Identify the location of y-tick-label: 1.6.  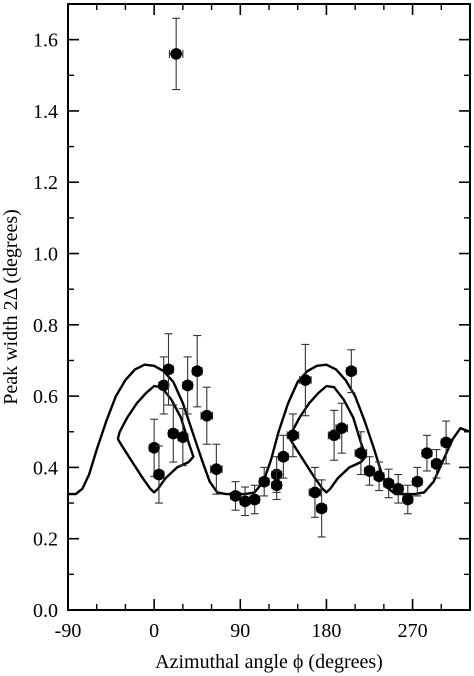
(45, 41).